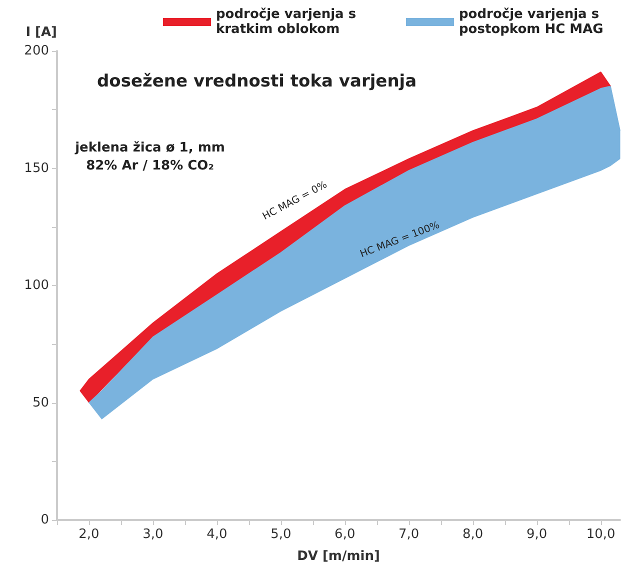 Image resolution: width=624 pixels, height=569 pixels. I want to click on x-axis-title: DV [m/min], so click(338, 556).